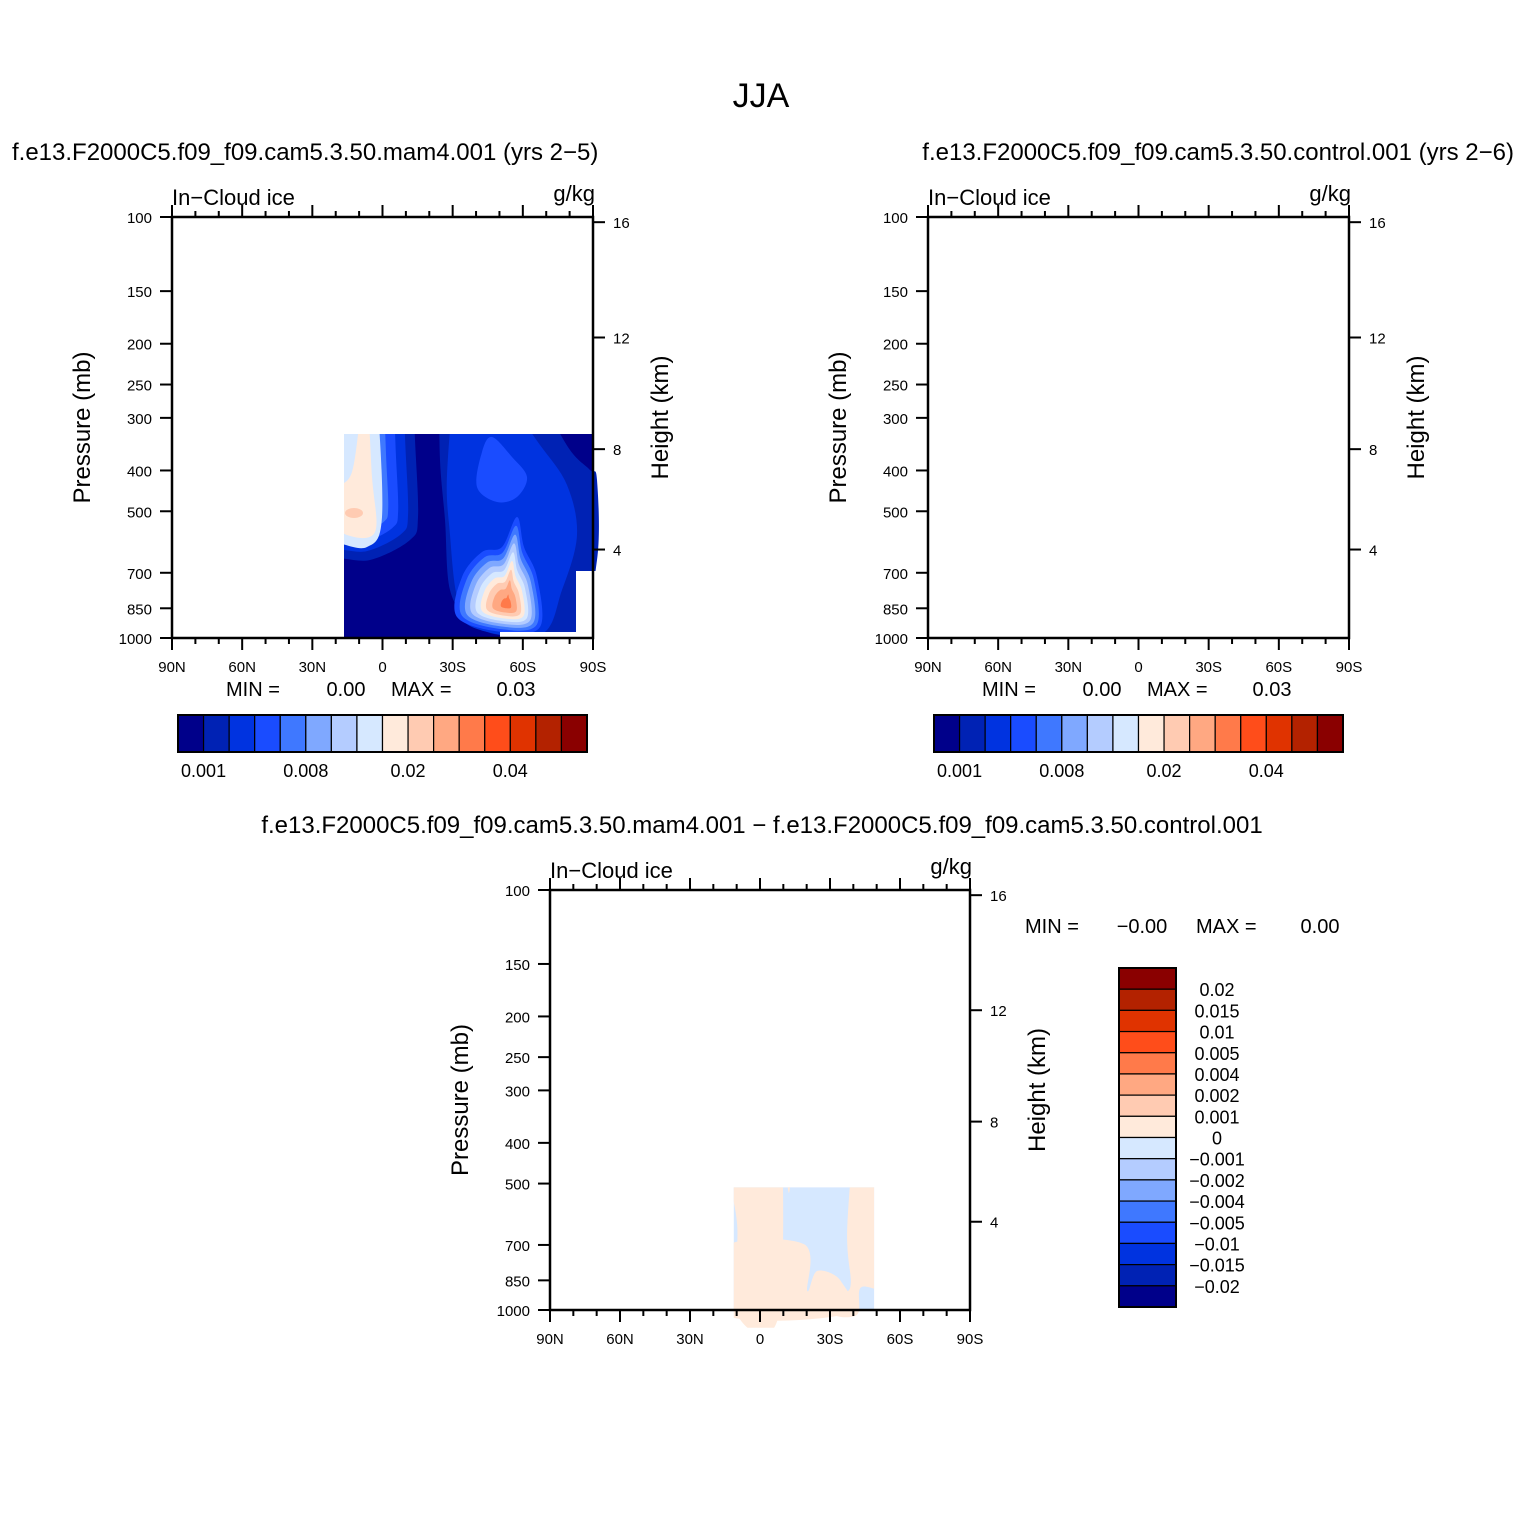 Image resolution: width=1522 pixels, height=1522 pixels. What do you see at coordinates (1272, 690) in the screenshot?
I see `max-value: 0.03` at bounding box center [1272, 690].